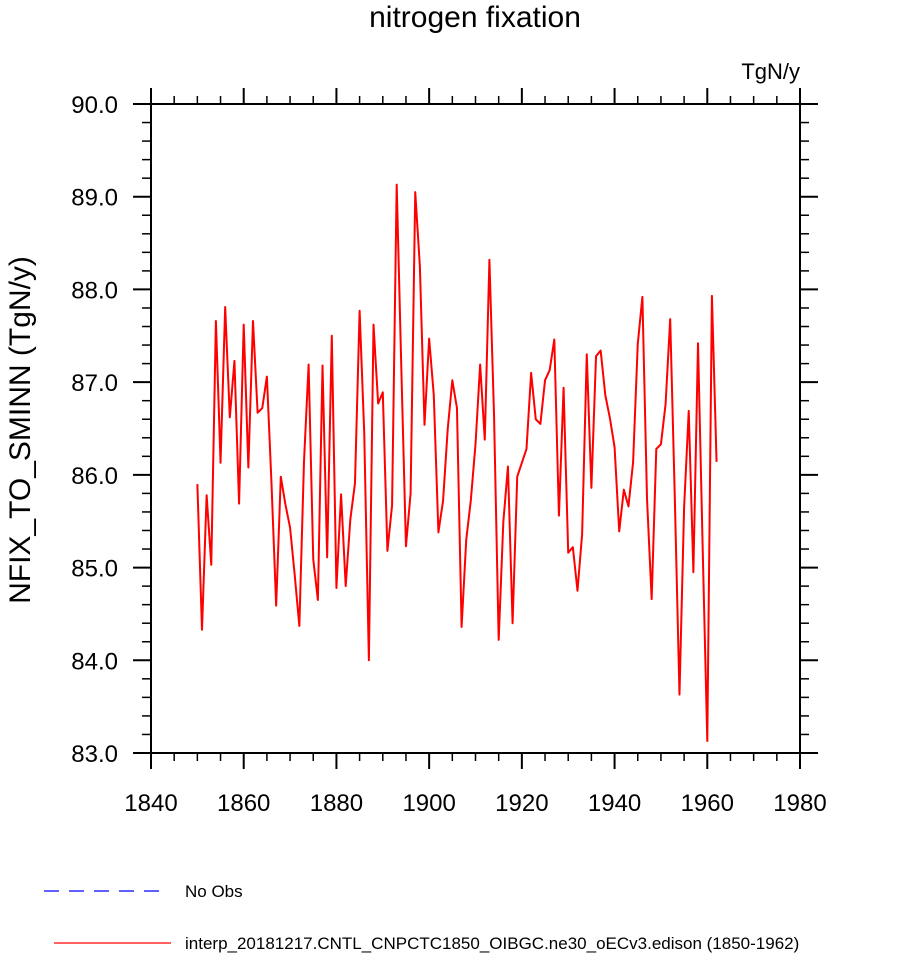  What do you see at coordinates (428, 803) in the screenshot?
I see `x-tick-label: 1900` at bounding box center [428, 803].